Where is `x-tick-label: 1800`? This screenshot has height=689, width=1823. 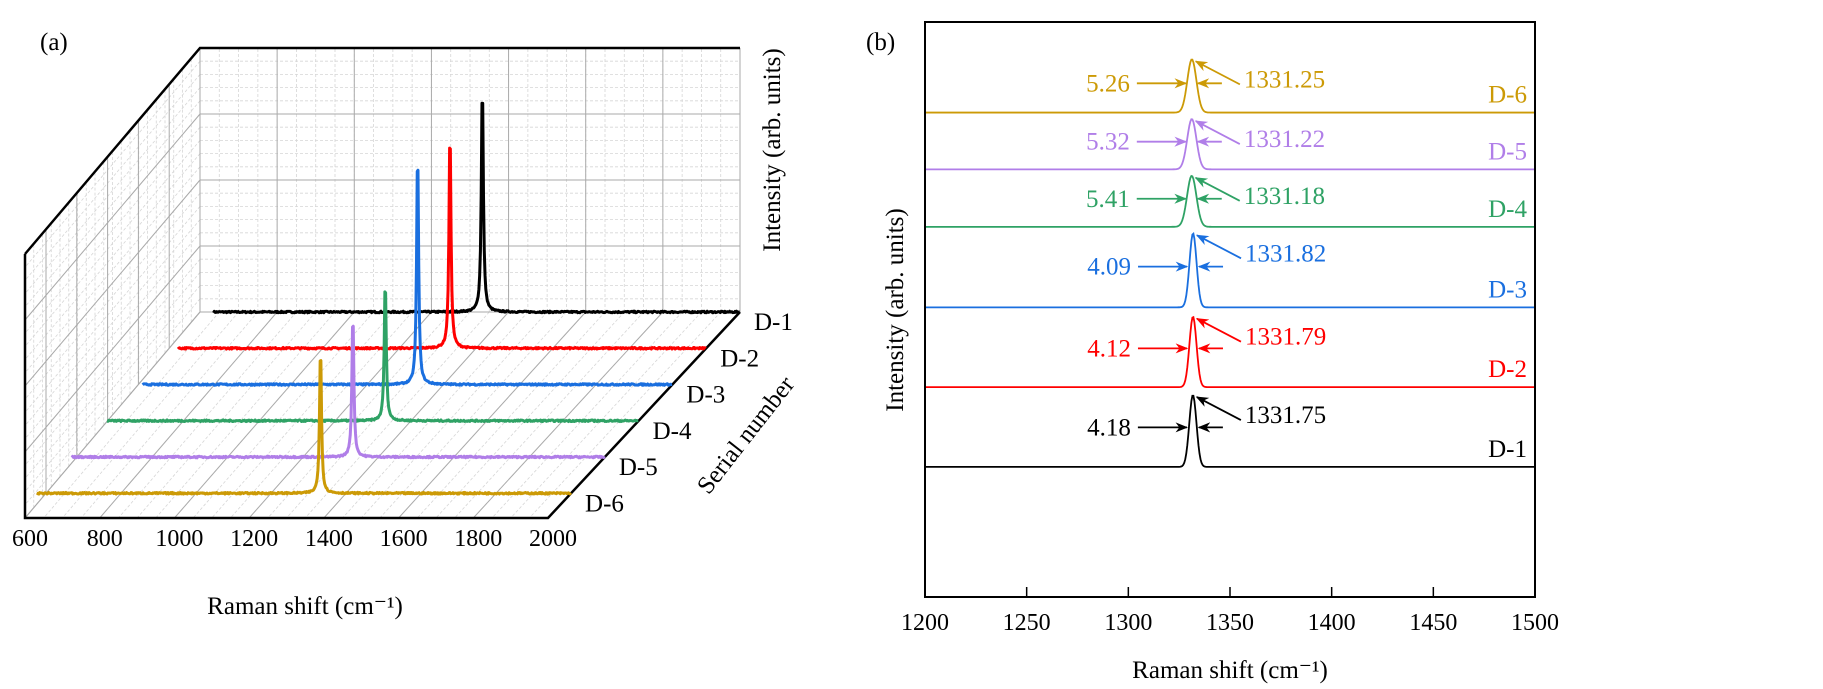 x-tick-label: 1800 is located at coordinates (478, 539).